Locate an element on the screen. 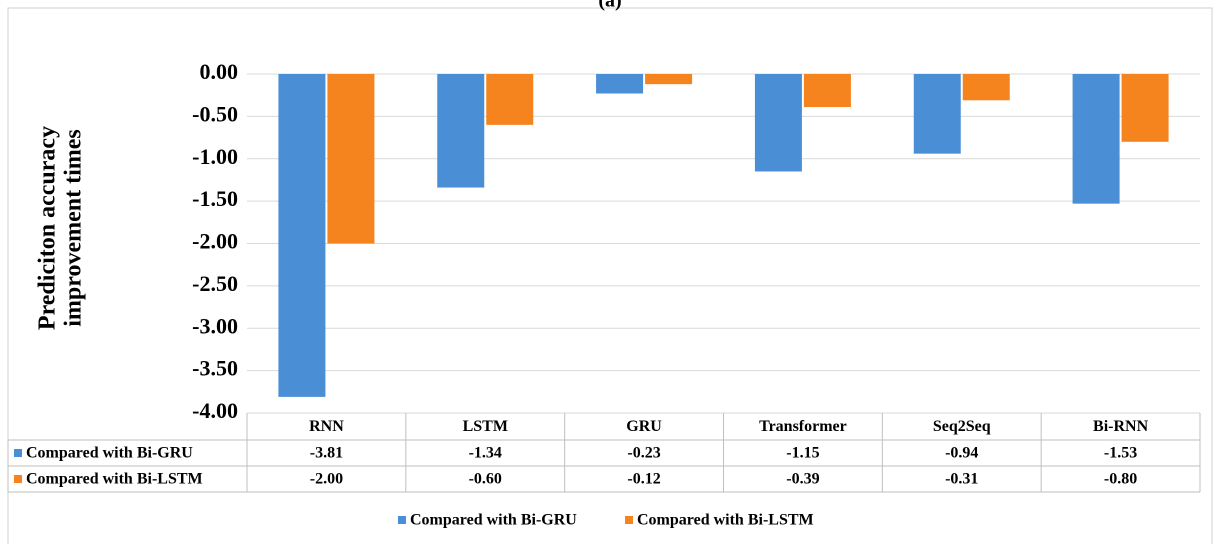 This screenshot has width=1220, height=544. table-value: -0.31 is located at coordinates (961, 479).